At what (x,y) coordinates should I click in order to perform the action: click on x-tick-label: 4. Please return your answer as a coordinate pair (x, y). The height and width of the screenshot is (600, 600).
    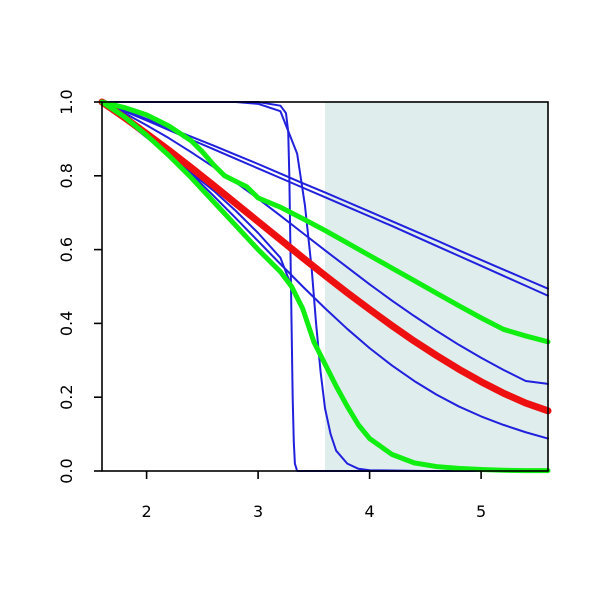
    Looking at the image, I should click on (370, 511).